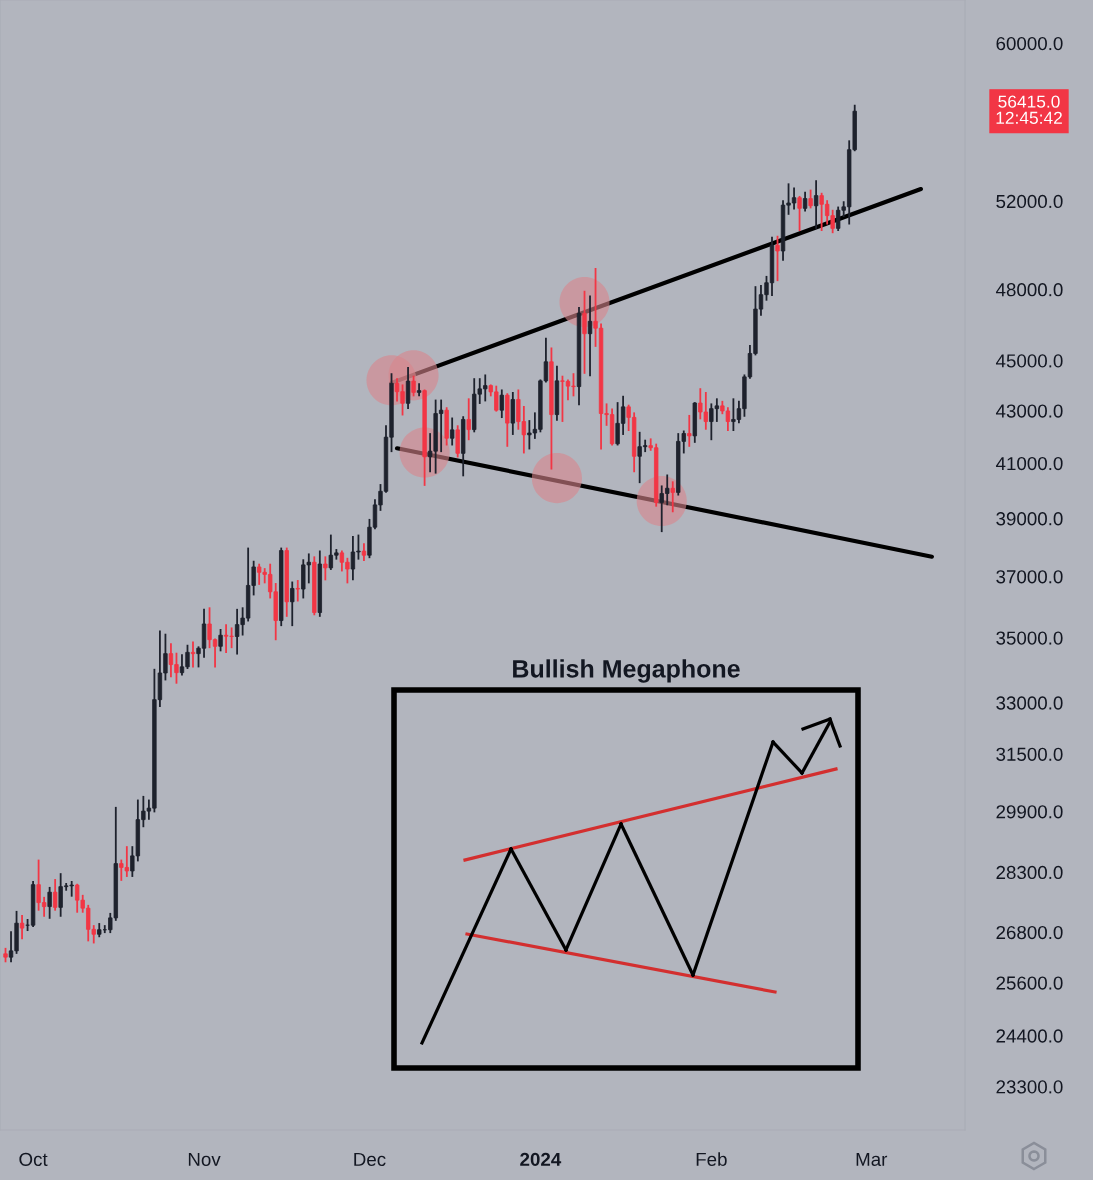 The height and width of the screenshot is (1180, 1093). I want to click on text: 12:45:42, so click(1029, 117).